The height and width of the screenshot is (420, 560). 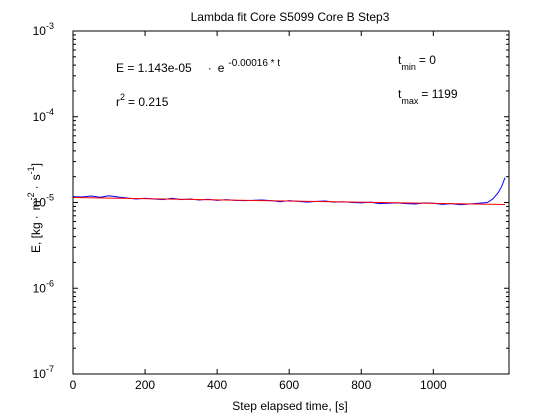 What do you see at coordinates (145, 385) in the screenshot?
I see `x-tick-label-1: 200` at bounding box center [145, 385].